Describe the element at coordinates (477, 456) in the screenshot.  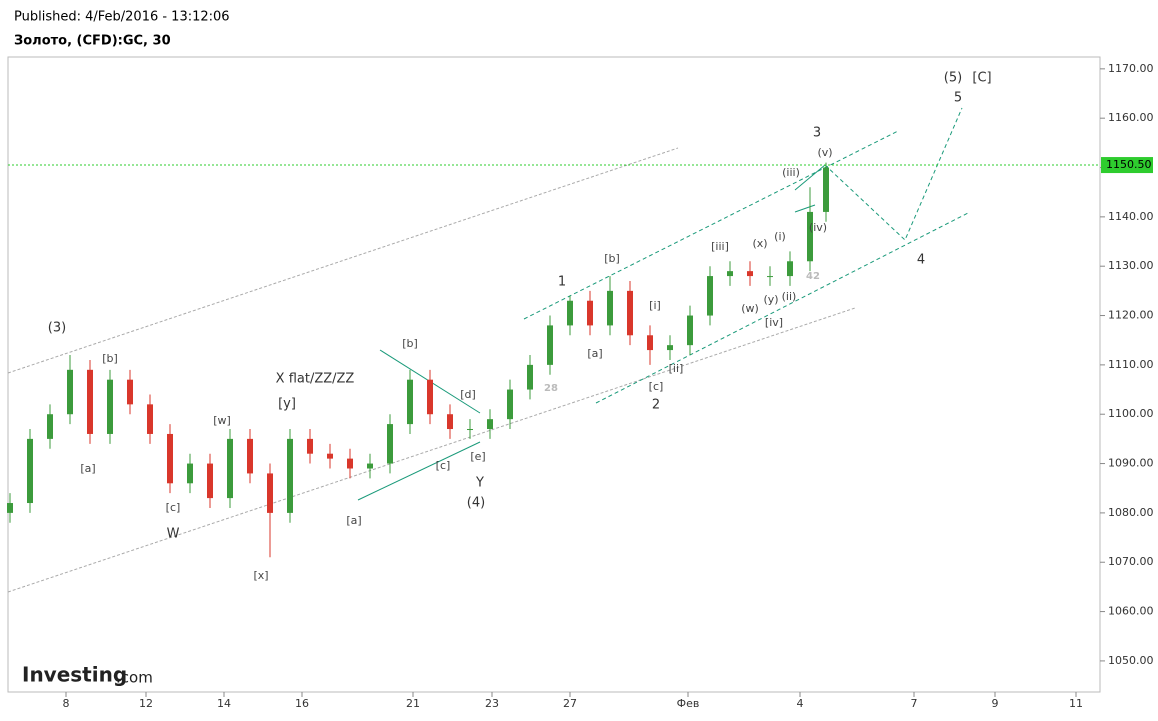
I see `wave-label: [e]` at that location.